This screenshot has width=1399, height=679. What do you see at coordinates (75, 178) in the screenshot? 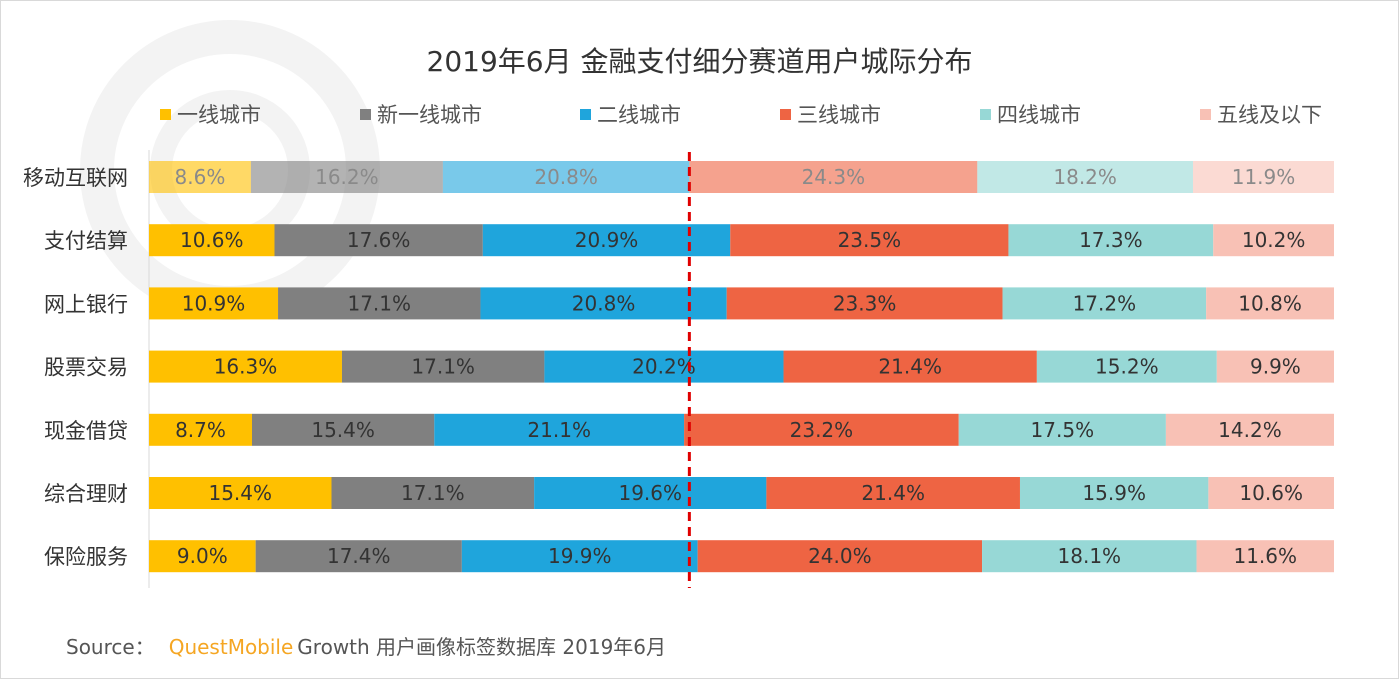
I see `category-label: 移动互联网` at bounding box center [75, 178].